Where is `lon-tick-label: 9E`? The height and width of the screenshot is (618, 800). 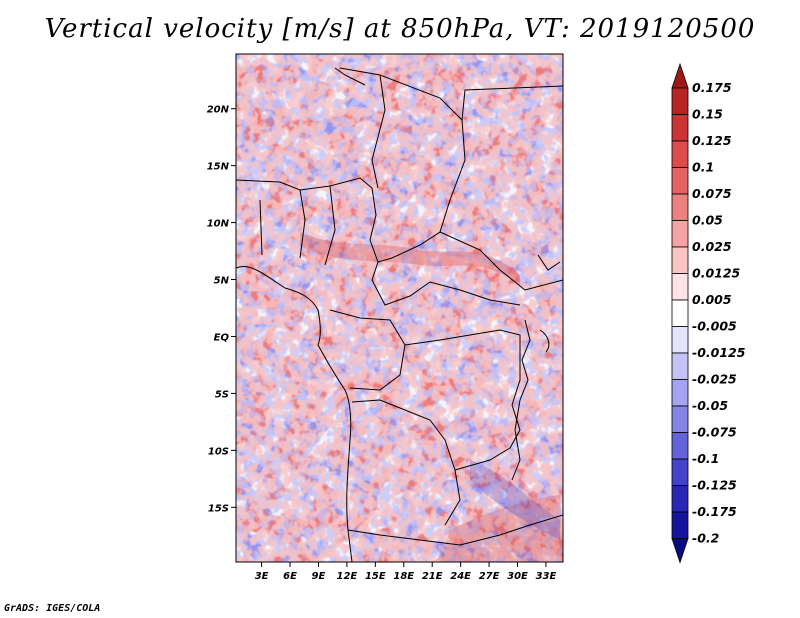 lon-tick-label: 9E is located at coordinates (319, 576).